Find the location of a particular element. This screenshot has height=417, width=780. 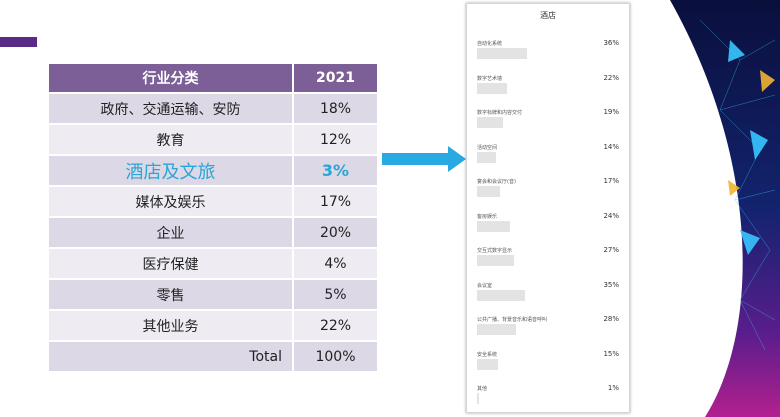

right-arrow-icon is located at coordinates (424, 159).